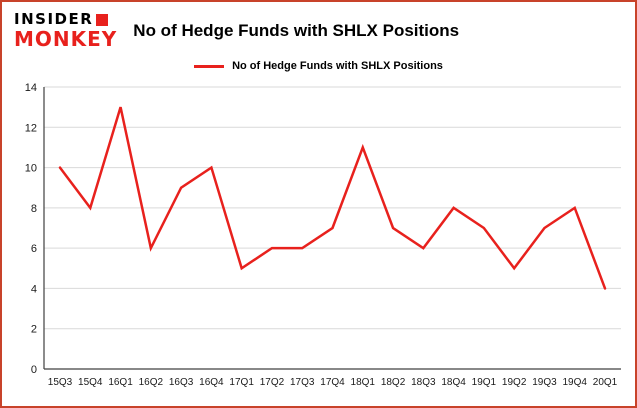 The image size is (637, 408). Describe the element at coordinates (332, 382) in the screenshot. I see `svg-text: 17Q4` at that location.